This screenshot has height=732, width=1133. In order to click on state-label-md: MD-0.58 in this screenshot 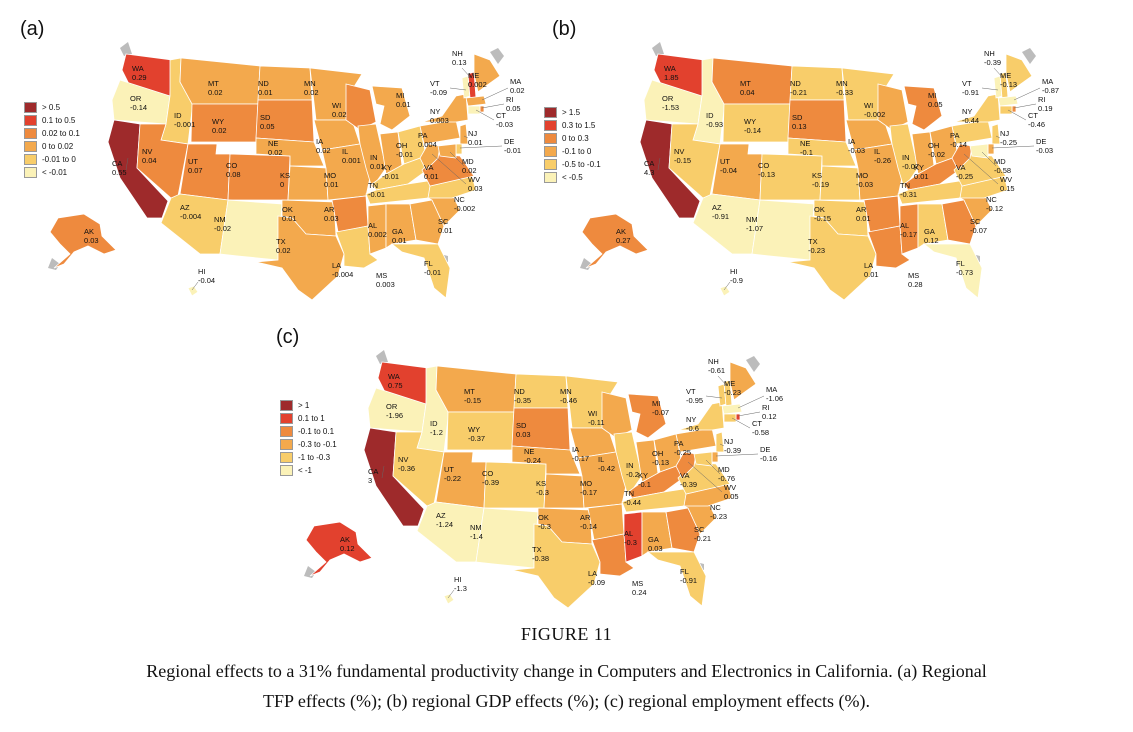, I will do `click(1002, 166)`.